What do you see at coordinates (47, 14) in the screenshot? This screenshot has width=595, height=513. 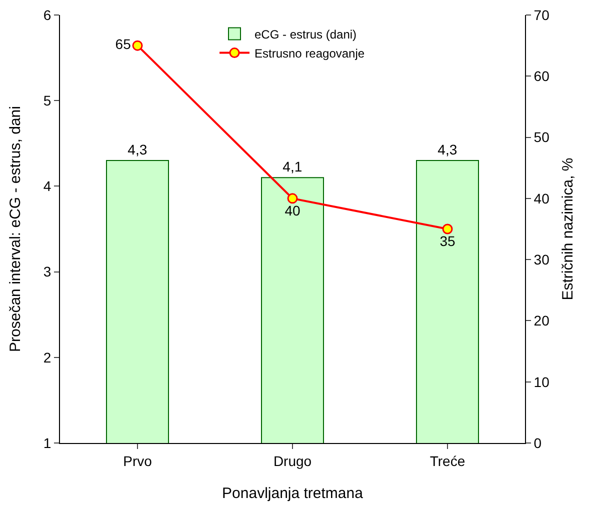 I see `y-tick-label: 6` at bounding box center [47, 14].